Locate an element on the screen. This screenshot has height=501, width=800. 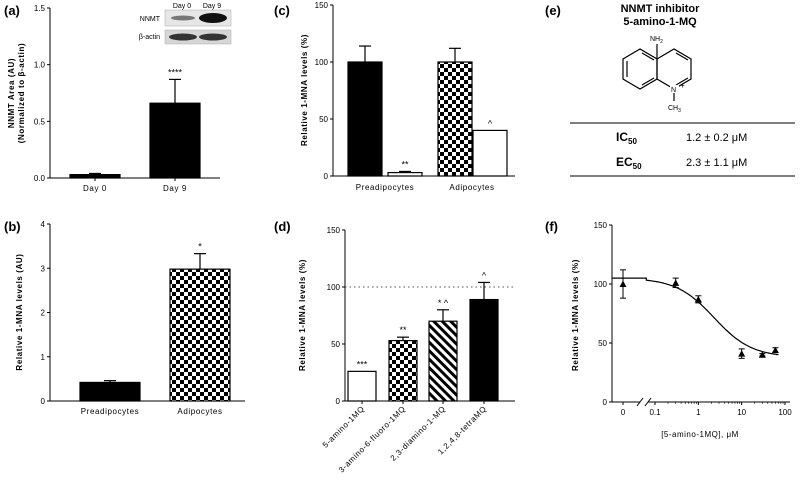
y-tick-label: 1.0 is located at coordinates (40, 65).